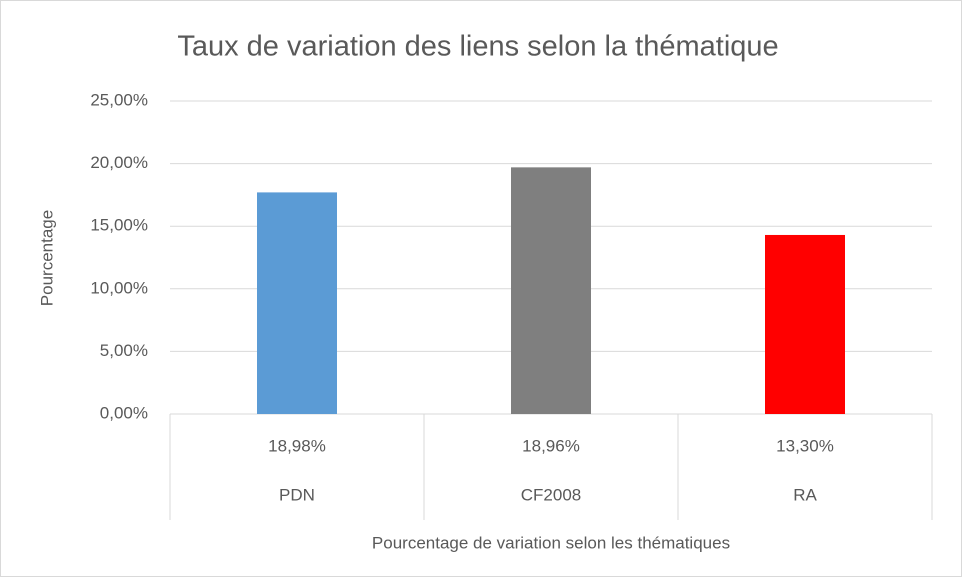  Describe the element at coordinates (124, 412) in the screenshot. I see `y-tick-label: 0,00%` at that location.